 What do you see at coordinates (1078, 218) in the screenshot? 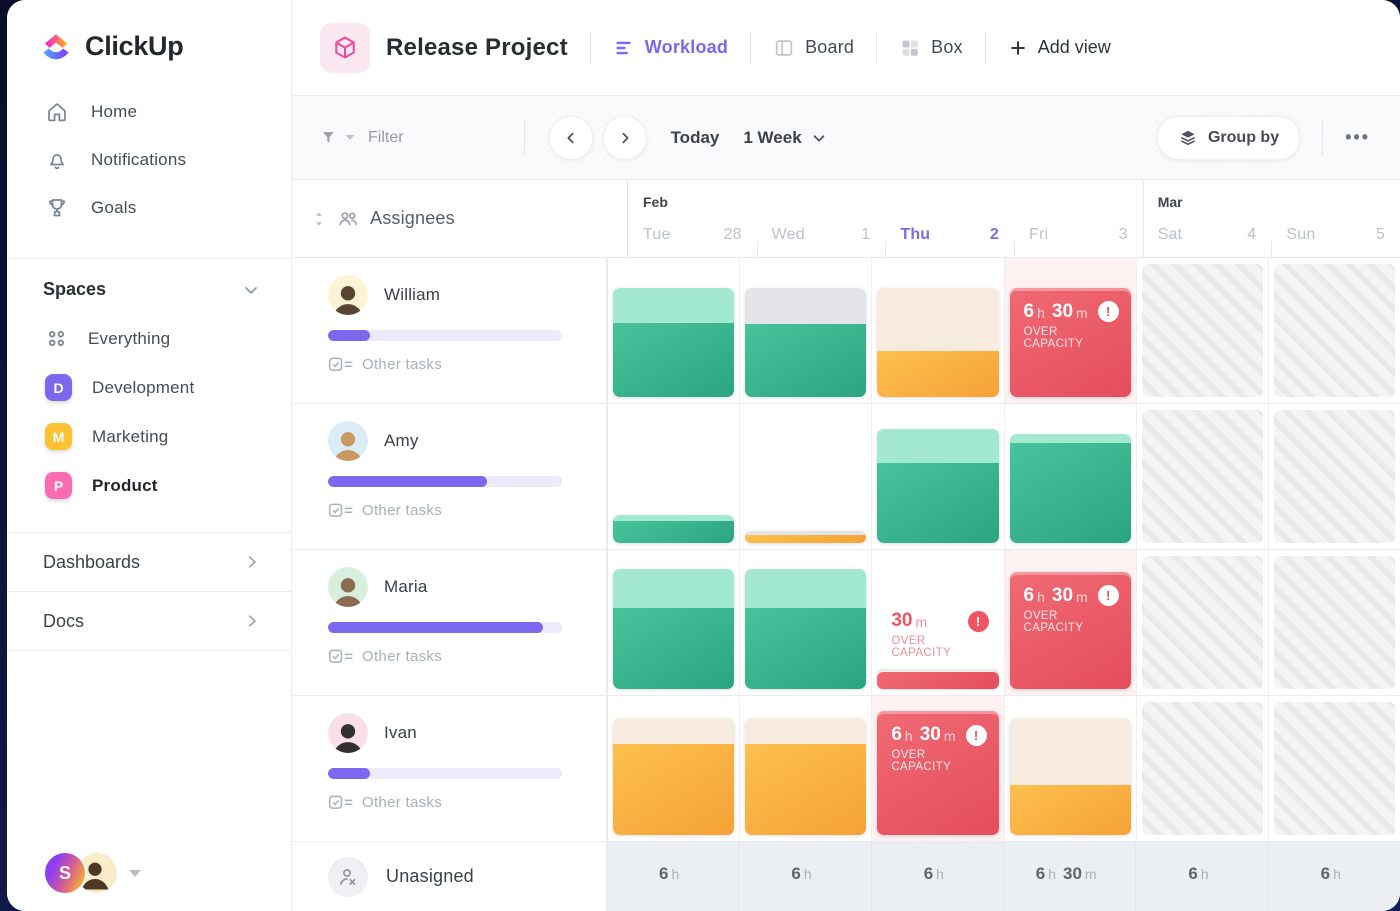
I see `day-header-fri: Fri 3` at bounding box center [1078, 218].